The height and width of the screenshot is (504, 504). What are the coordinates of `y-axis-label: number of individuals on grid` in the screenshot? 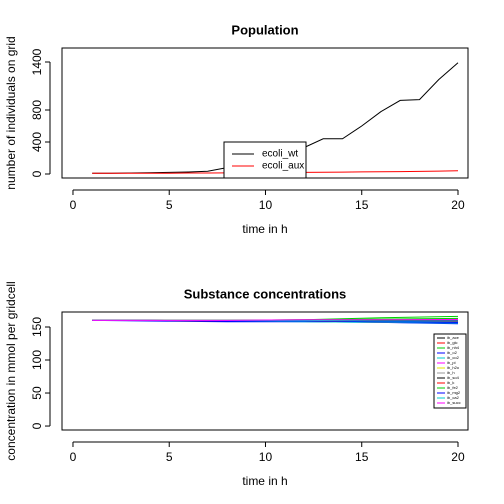 It's located at (11, 112).